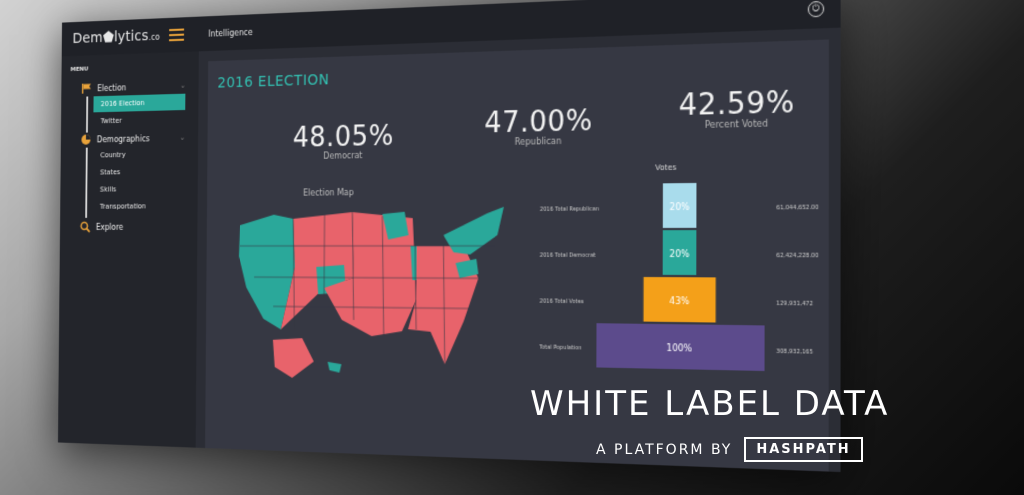 Image resolution: width=1024 pixels, height=495 pixels. I want to click on menu-label: MENU, so click(79, 69).